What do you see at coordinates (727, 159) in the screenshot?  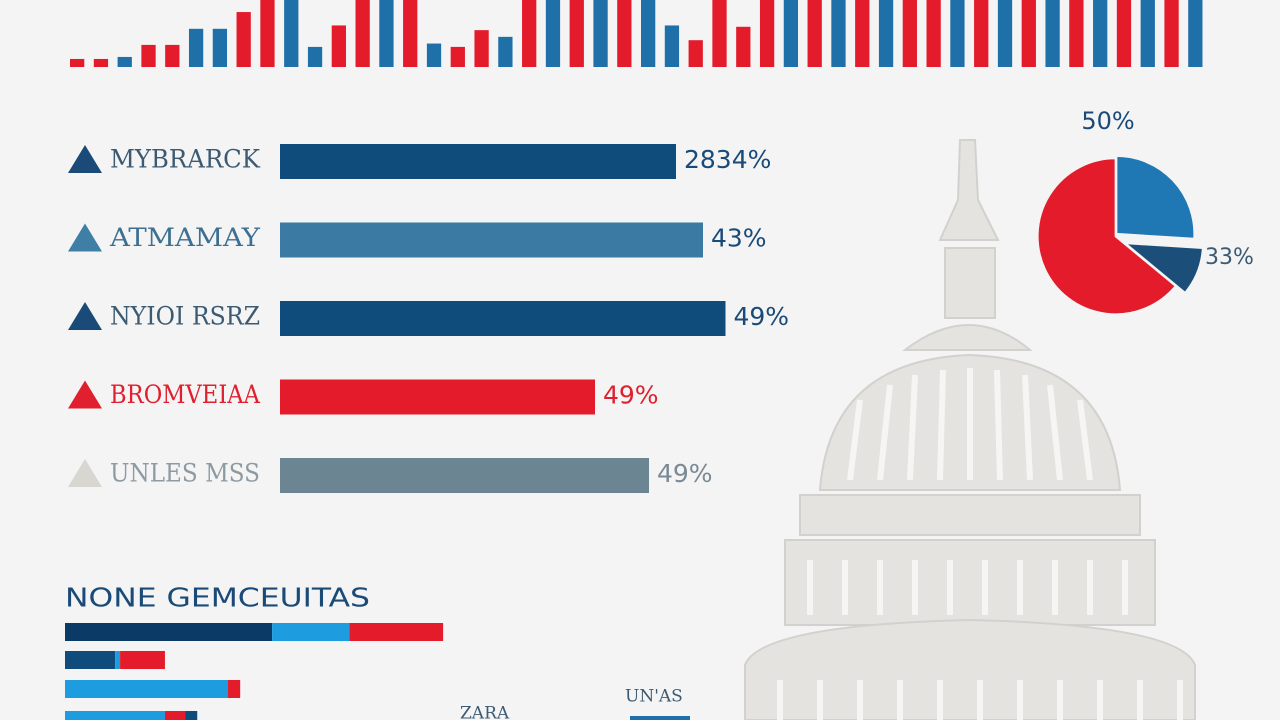 I see `bar-label: 2834%` at bounding box center [727, 159].